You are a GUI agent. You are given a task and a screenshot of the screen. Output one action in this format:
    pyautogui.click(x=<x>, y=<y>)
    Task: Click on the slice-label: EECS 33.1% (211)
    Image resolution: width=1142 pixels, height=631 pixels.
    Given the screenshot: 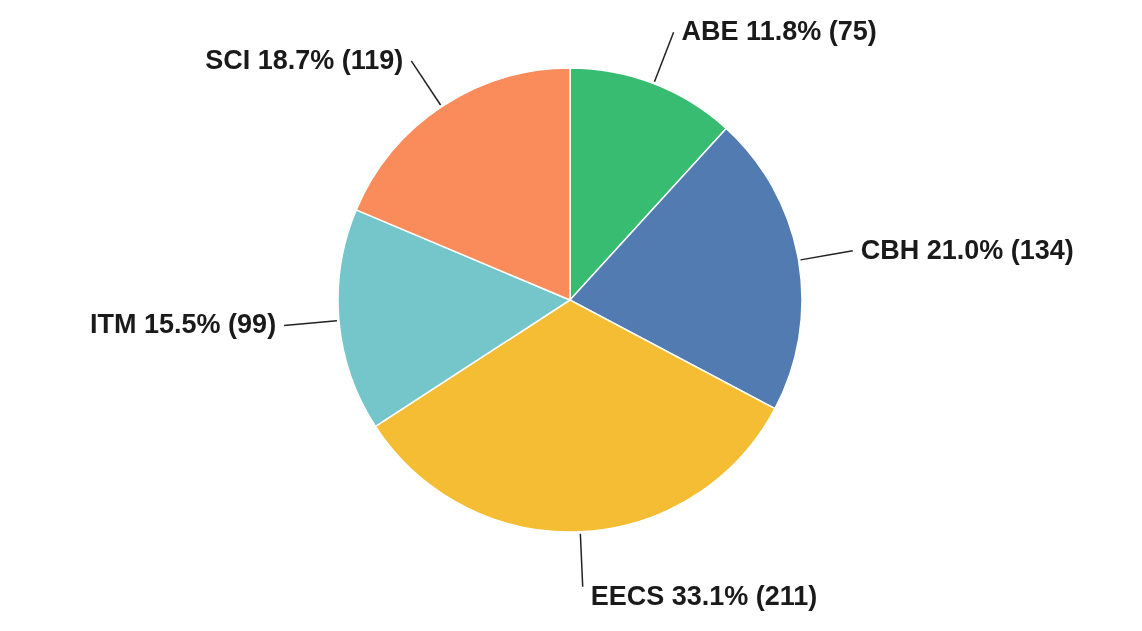 What is the action you would take?
    pyautogui.click(x=704, y=595)
    